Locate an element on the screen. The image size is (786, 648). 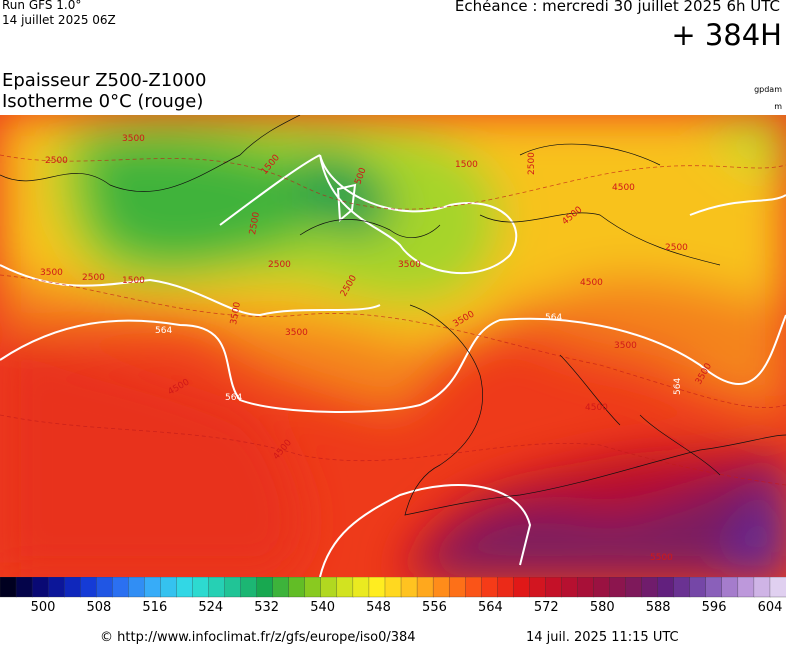
colorbar-label: 604 is located at coordinates (770, 606).